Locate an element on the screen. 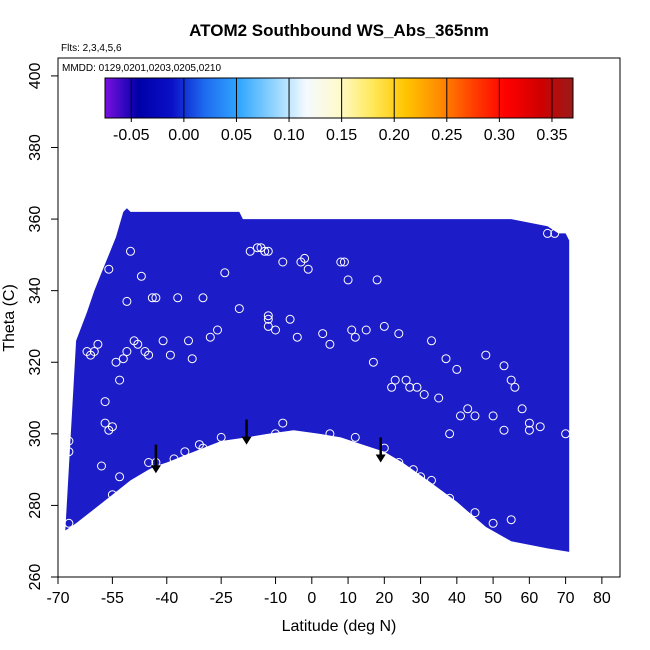 This screenshot has width=650, height=650. y-axis: 260 280 300 320 340 360 380 400 is located at coordinates (42, 326).